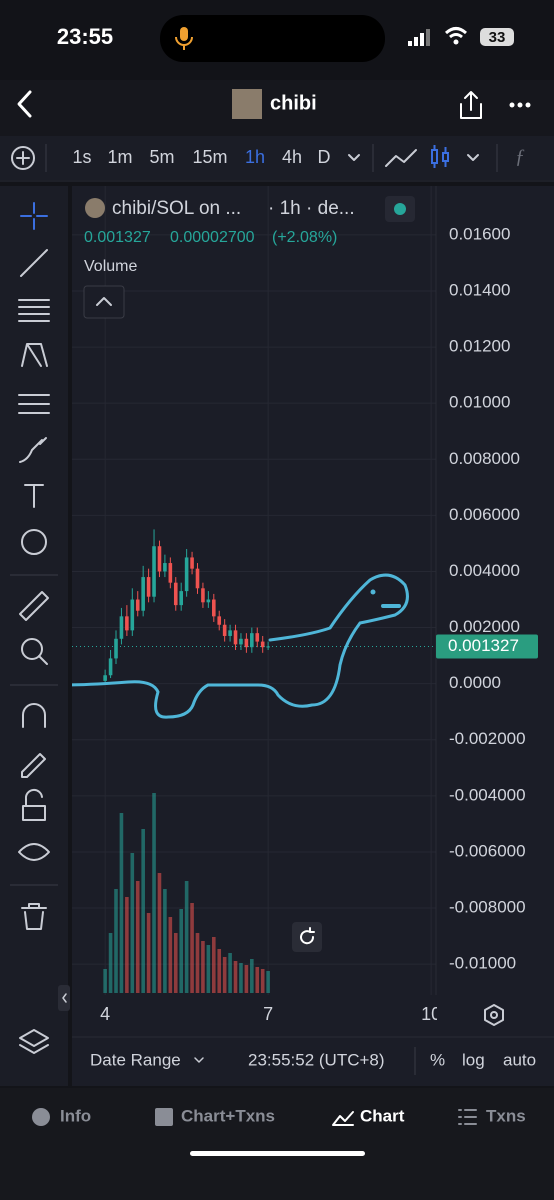  Describe the element at coordinates (506, 1115) in the screenshot. I see `tab: Txns` at that location.